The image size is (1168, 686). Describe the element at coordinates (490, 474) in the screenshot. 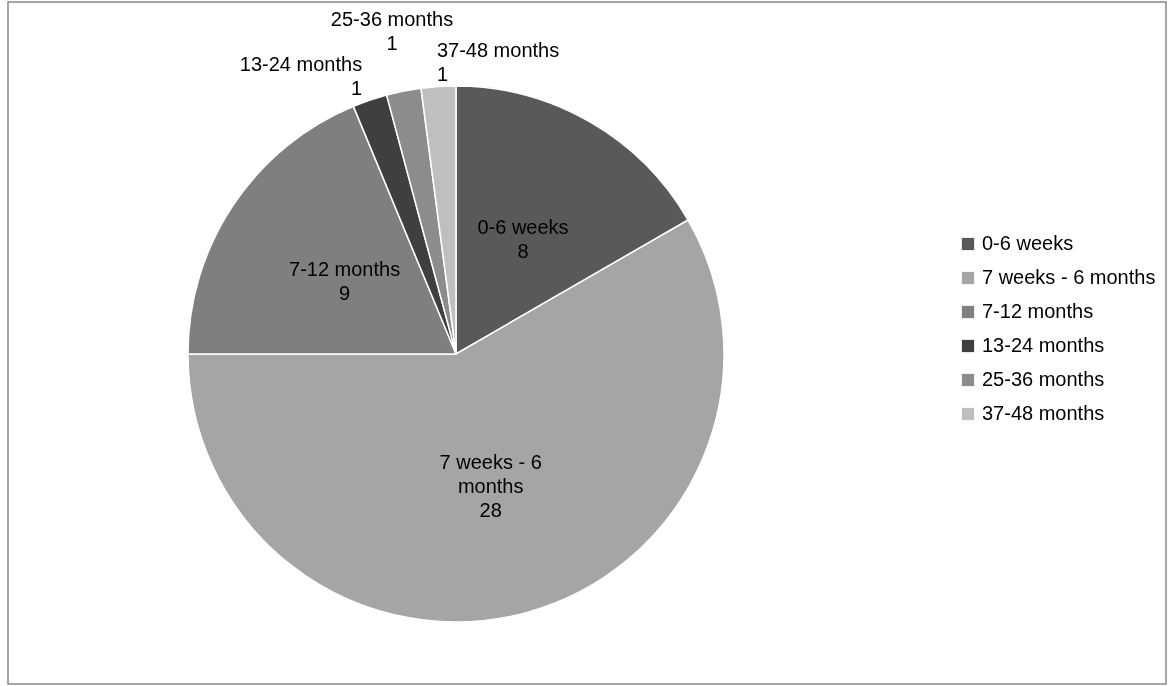

I see `slice-label: 7 weeks - 6 months` at that location.